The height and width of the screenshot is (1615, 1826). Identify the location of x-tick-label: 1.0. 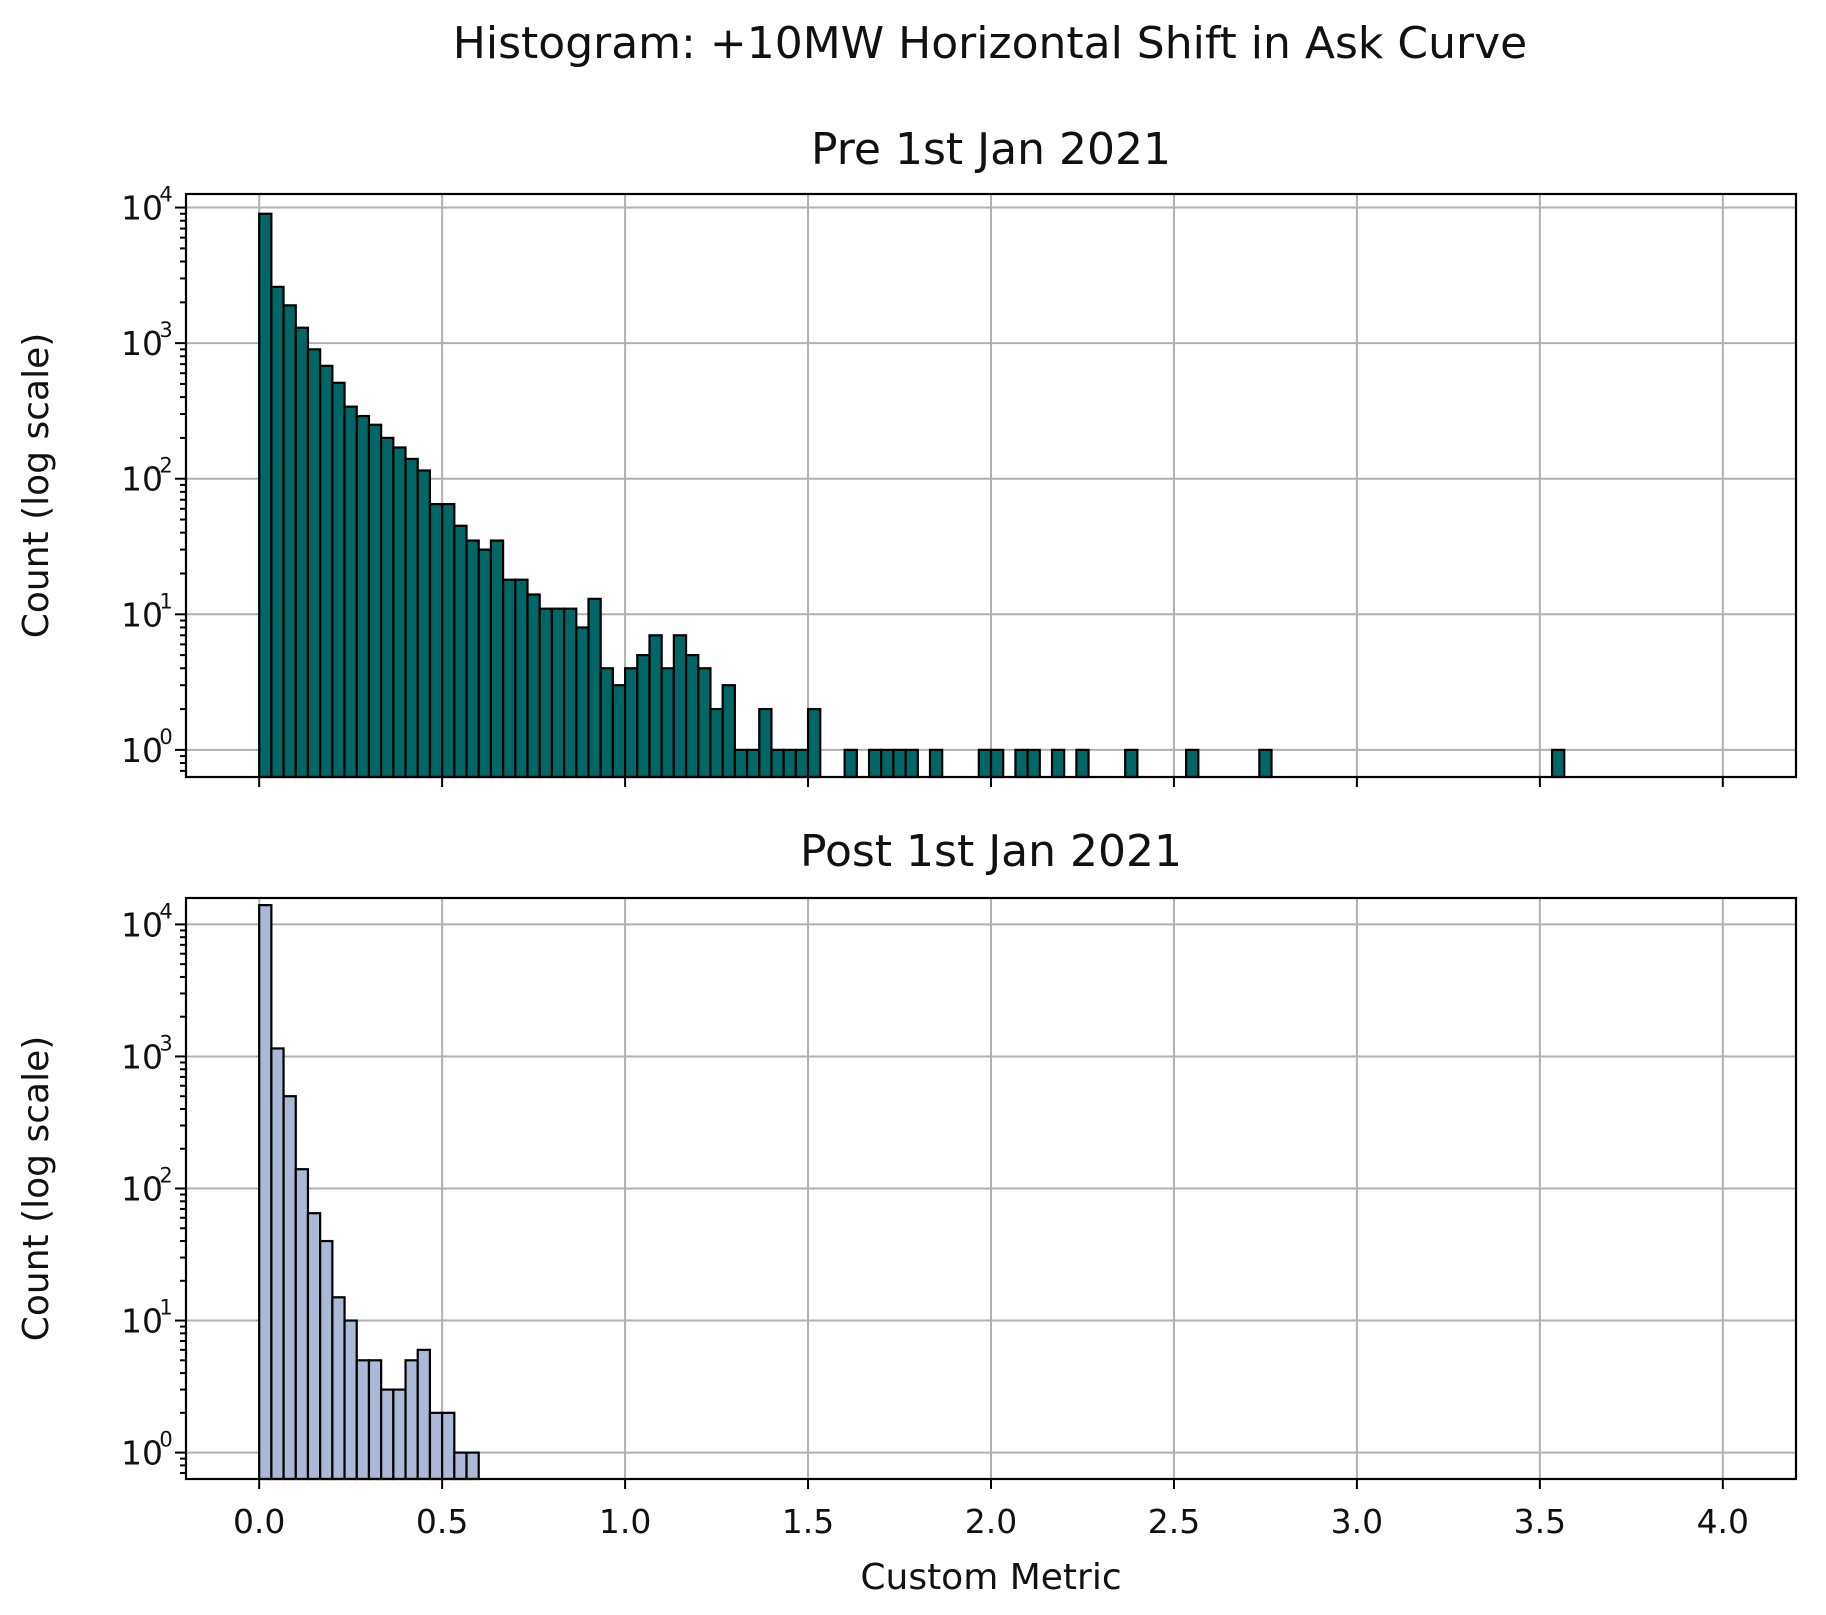
(625, 1521).